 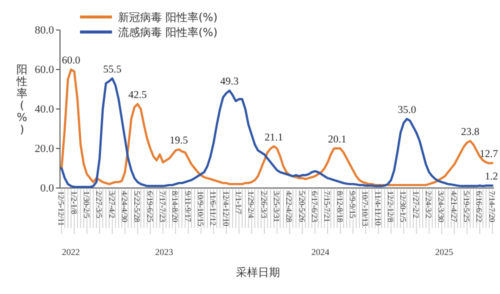 I want to click on x-tick-label: 4/24-4/30, so click(x=124, y=206).